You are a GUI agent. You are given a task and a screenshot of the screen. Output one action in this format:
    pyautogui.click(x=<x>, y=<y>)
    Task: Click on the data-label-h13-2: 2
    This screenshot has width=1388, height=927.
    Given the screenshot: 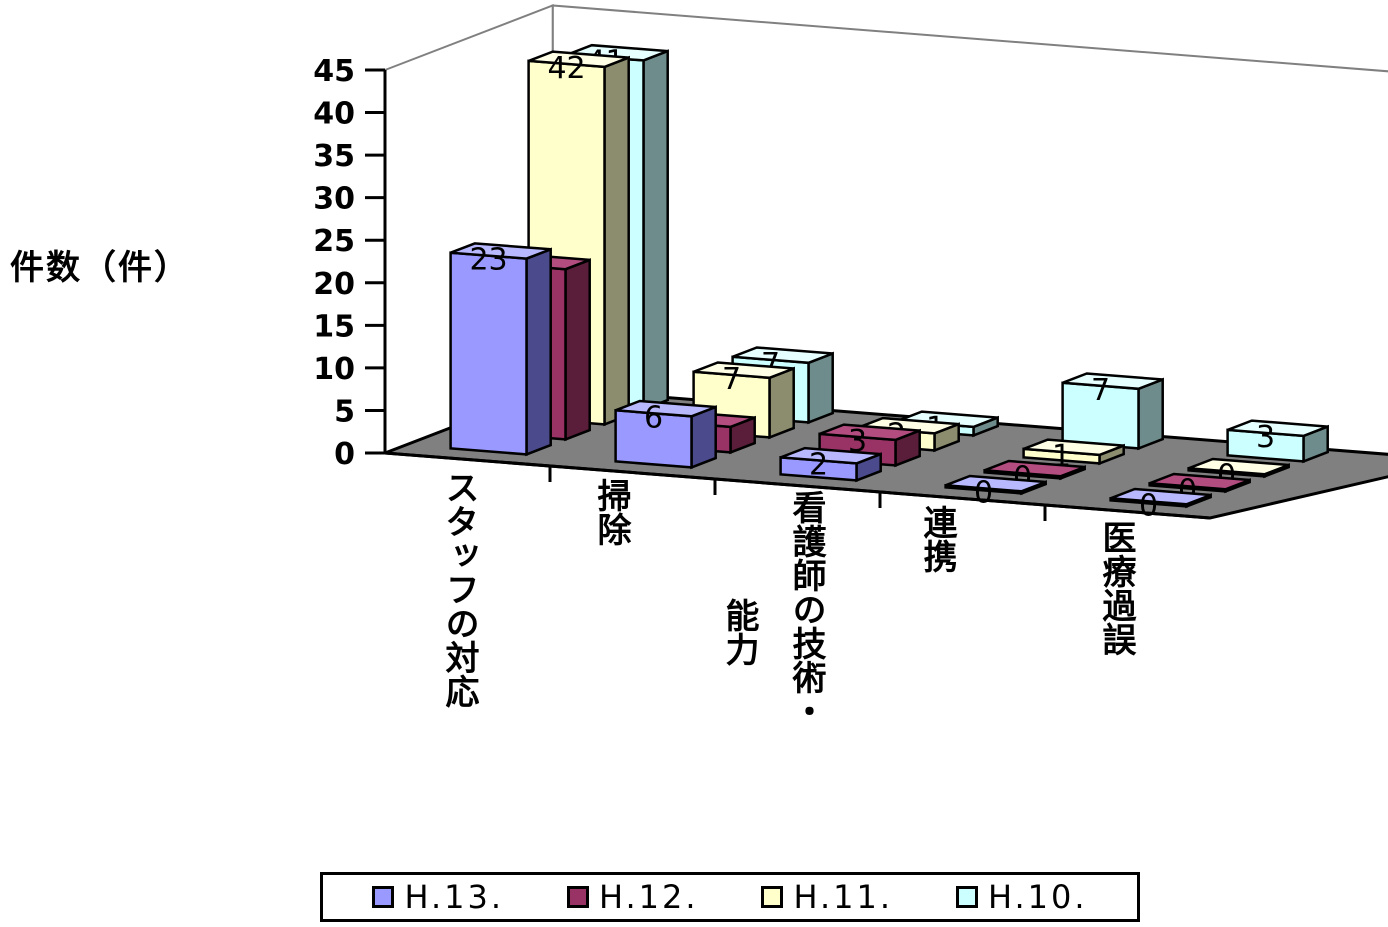 What is the action you would take?
    pyautogui.click(x=818, y=464)
    